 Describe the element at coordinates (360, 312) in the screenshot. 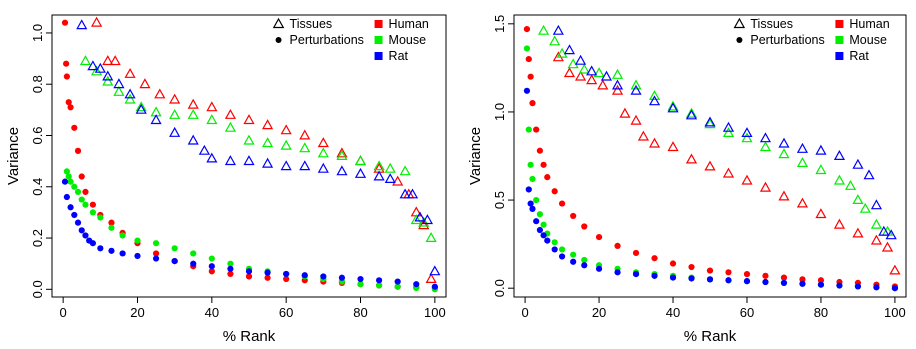

I see `x-tick-label: 80` at that location.